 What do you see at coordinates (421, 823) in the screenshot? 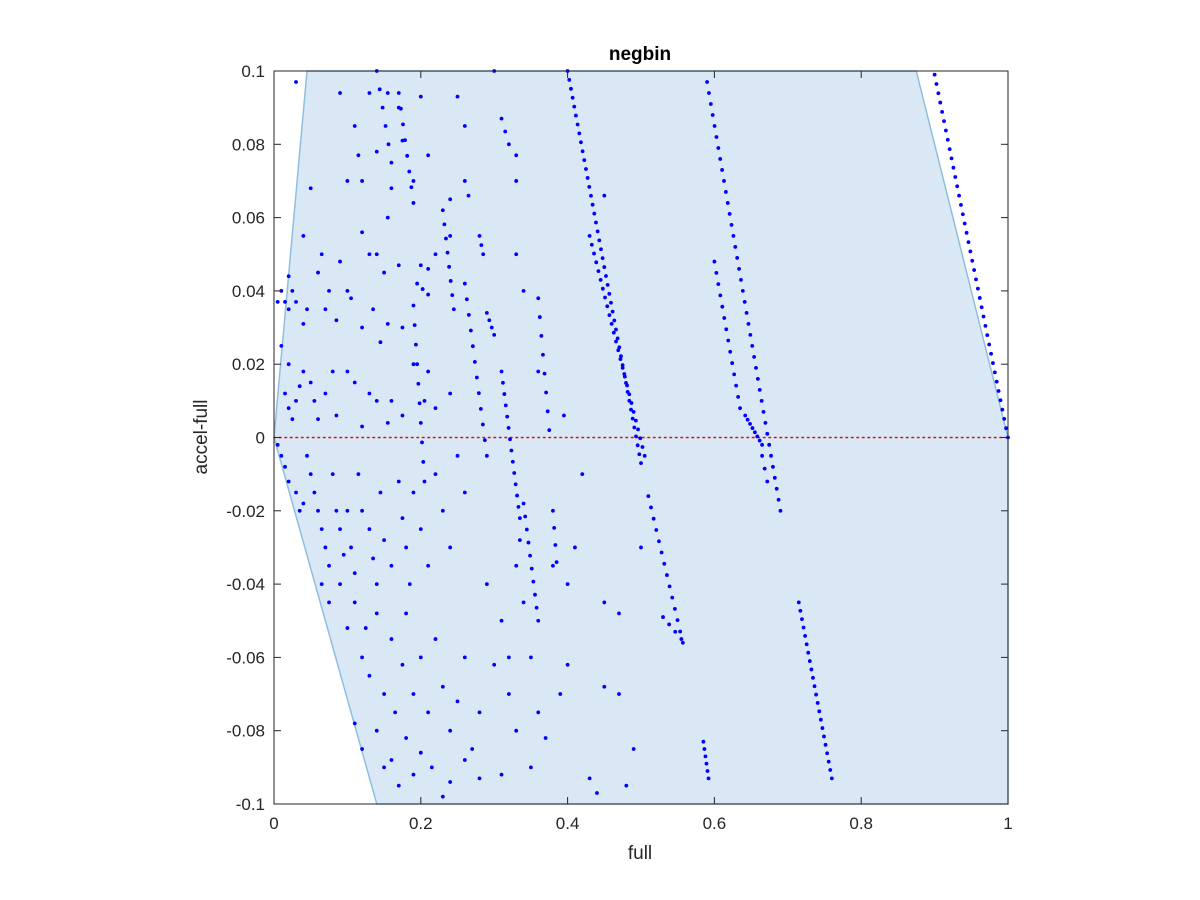
I see `x-tick-label: 0.2` at bounding box center [421, 823].